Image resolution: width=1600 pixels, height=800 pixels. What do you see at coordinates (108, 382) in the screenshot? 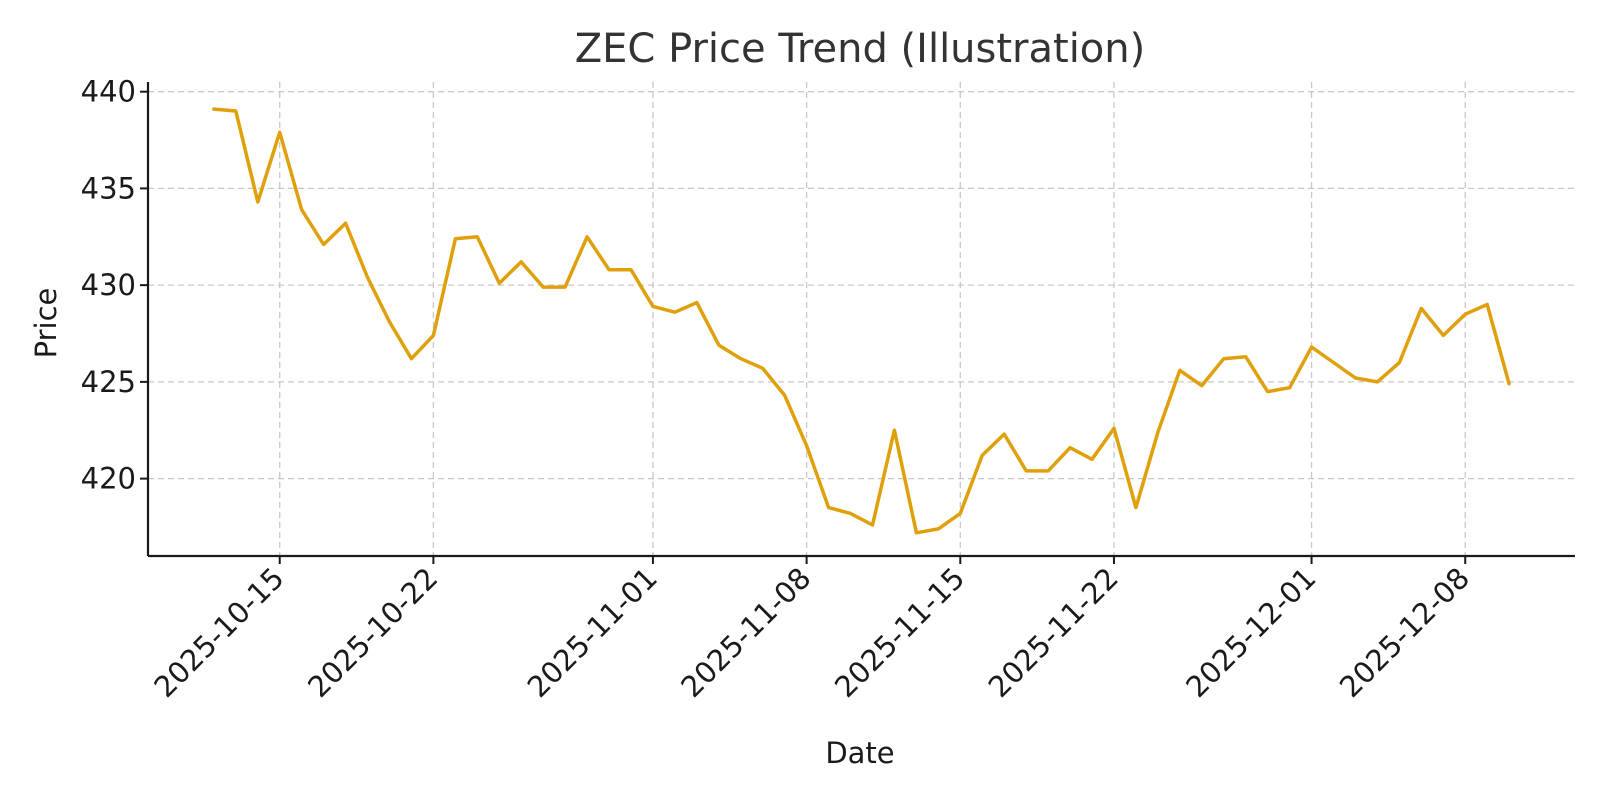
I see `y-tick-label: 425` at bounding box center [108, 382].